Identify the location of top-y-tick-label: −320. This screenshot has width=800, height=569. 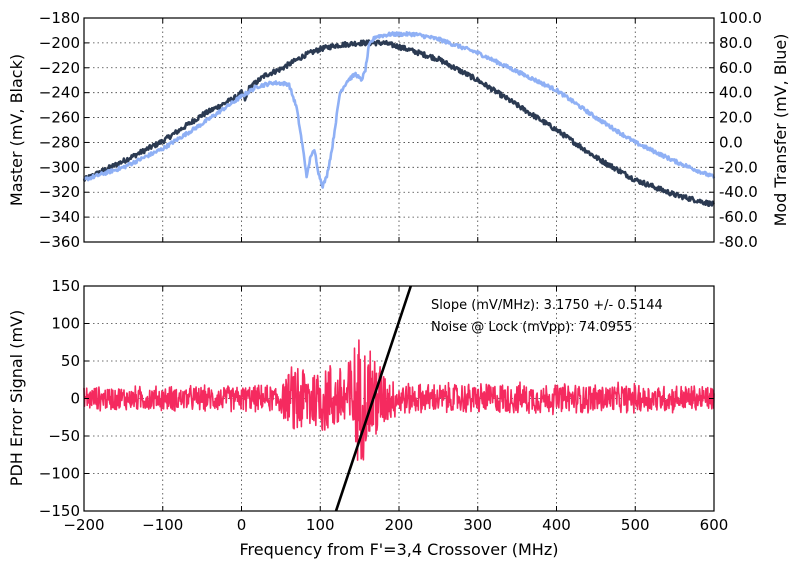
(59, 192).